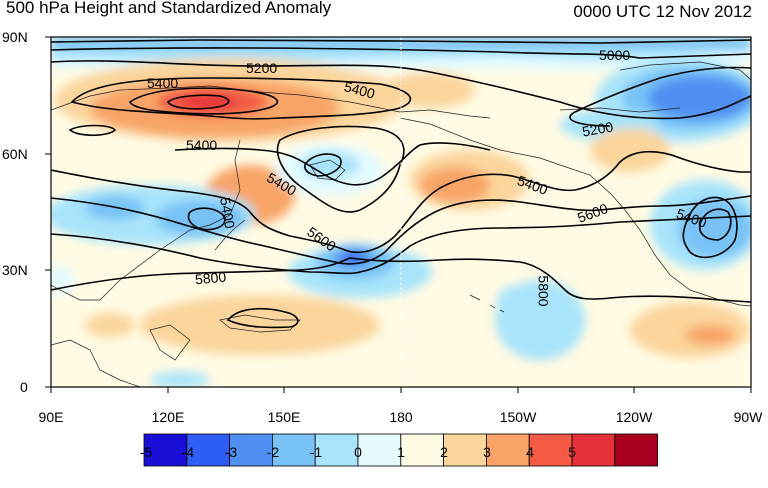 This screenshot has height=488, width=768. What do you see at coordinates (316, 452) in the screenshot?
I see `colorbar-label: -1` at bounding box center [316, 452].